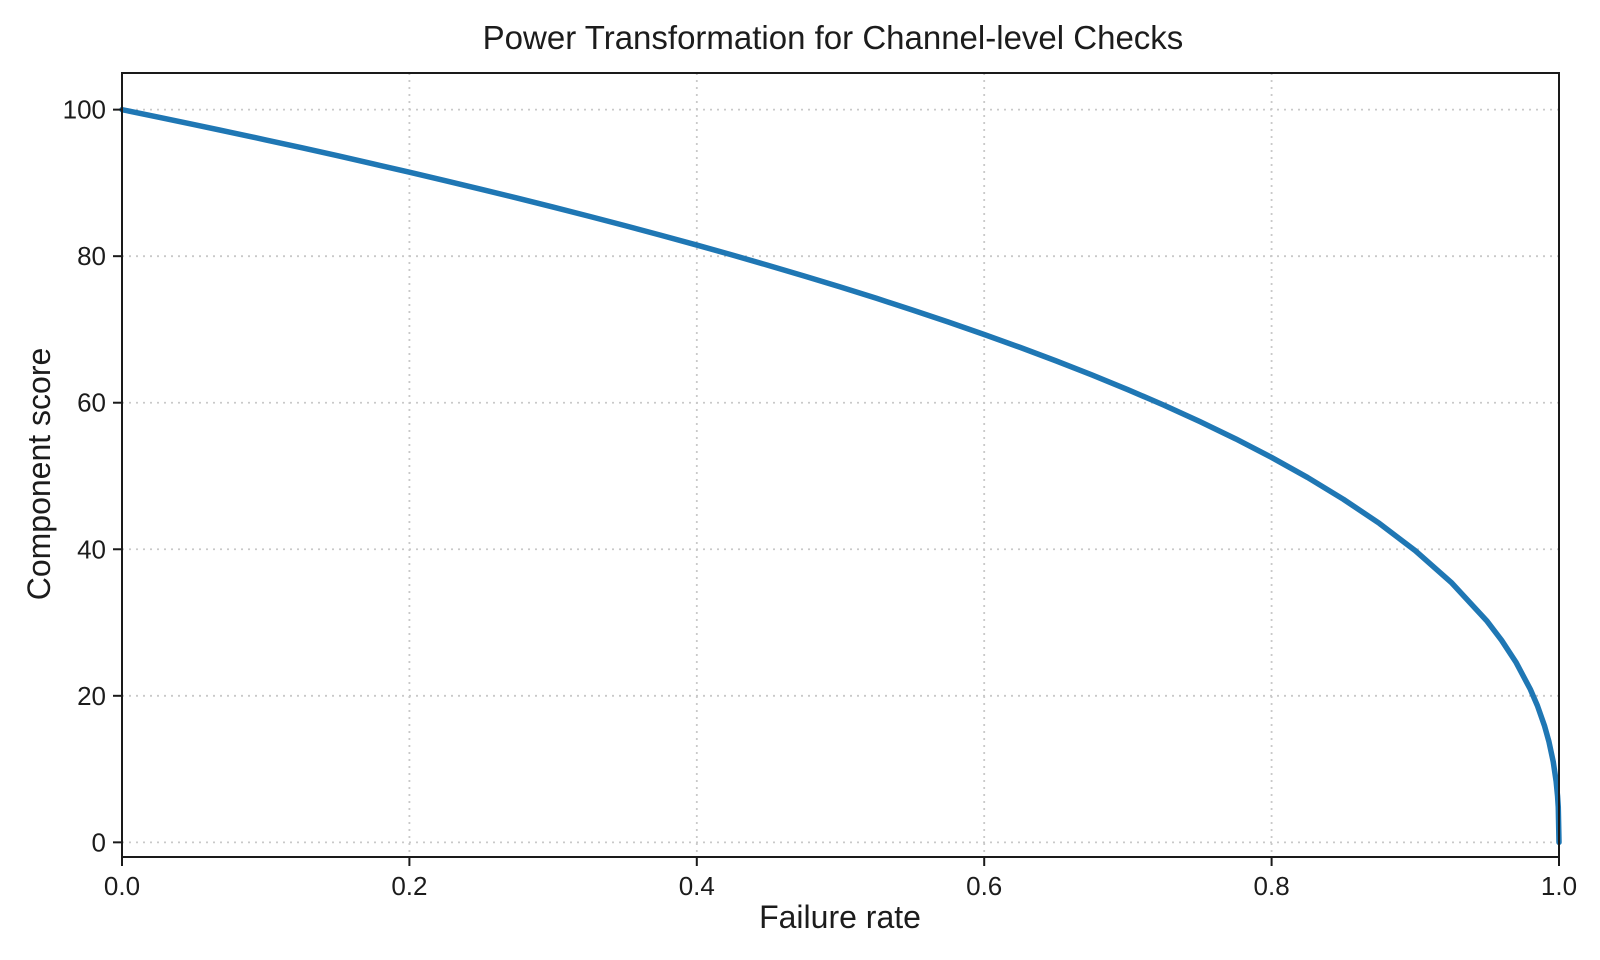  Describe the element at coordinates (840, 917) in the screenshot. I see `x-axis-label: Failure rate` at that location.